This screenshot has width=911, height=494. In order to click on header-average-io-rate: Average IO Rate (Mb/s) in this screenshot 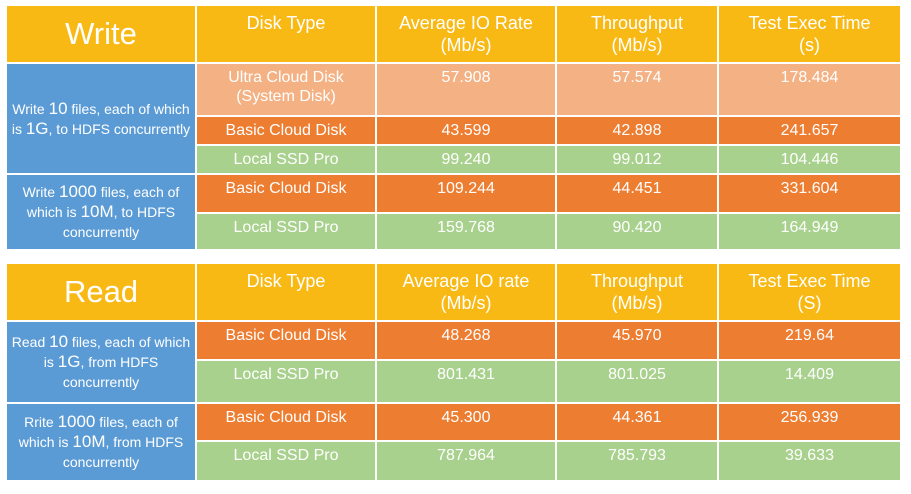, I will do `click(466, 34)`.